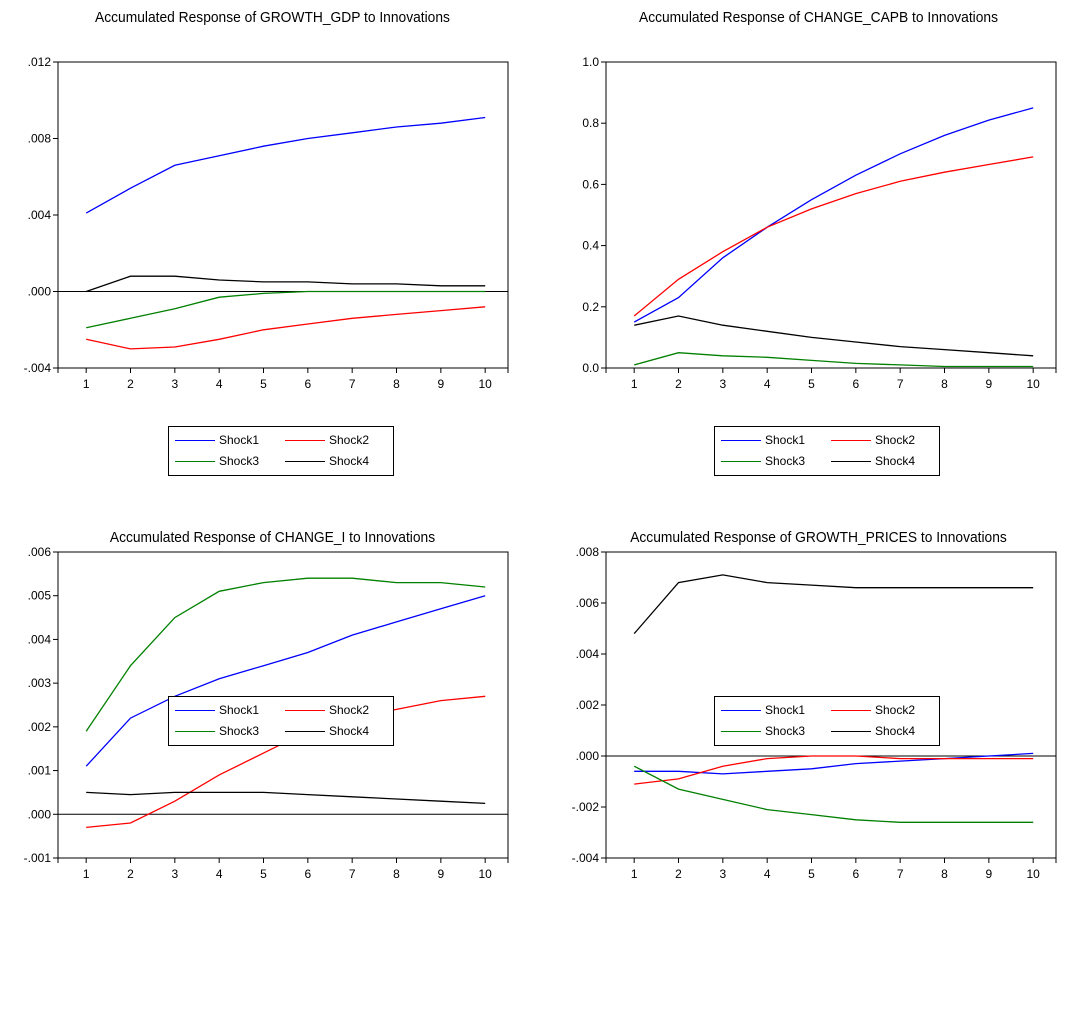  I want to click on y-tick-label: -.001, so click(38, 858).